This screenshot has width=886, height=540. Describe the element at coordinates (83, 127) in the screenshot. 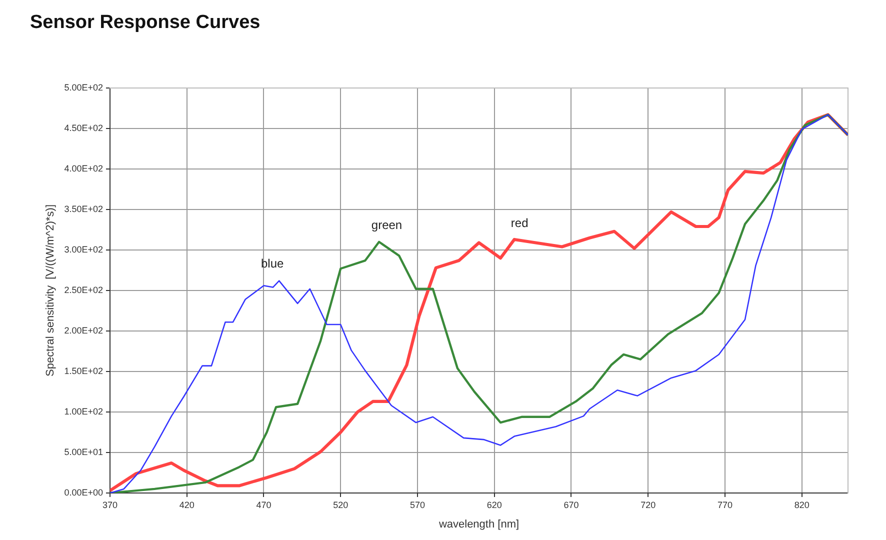

I see `y-tick-label: 4.50E+02` at that location.